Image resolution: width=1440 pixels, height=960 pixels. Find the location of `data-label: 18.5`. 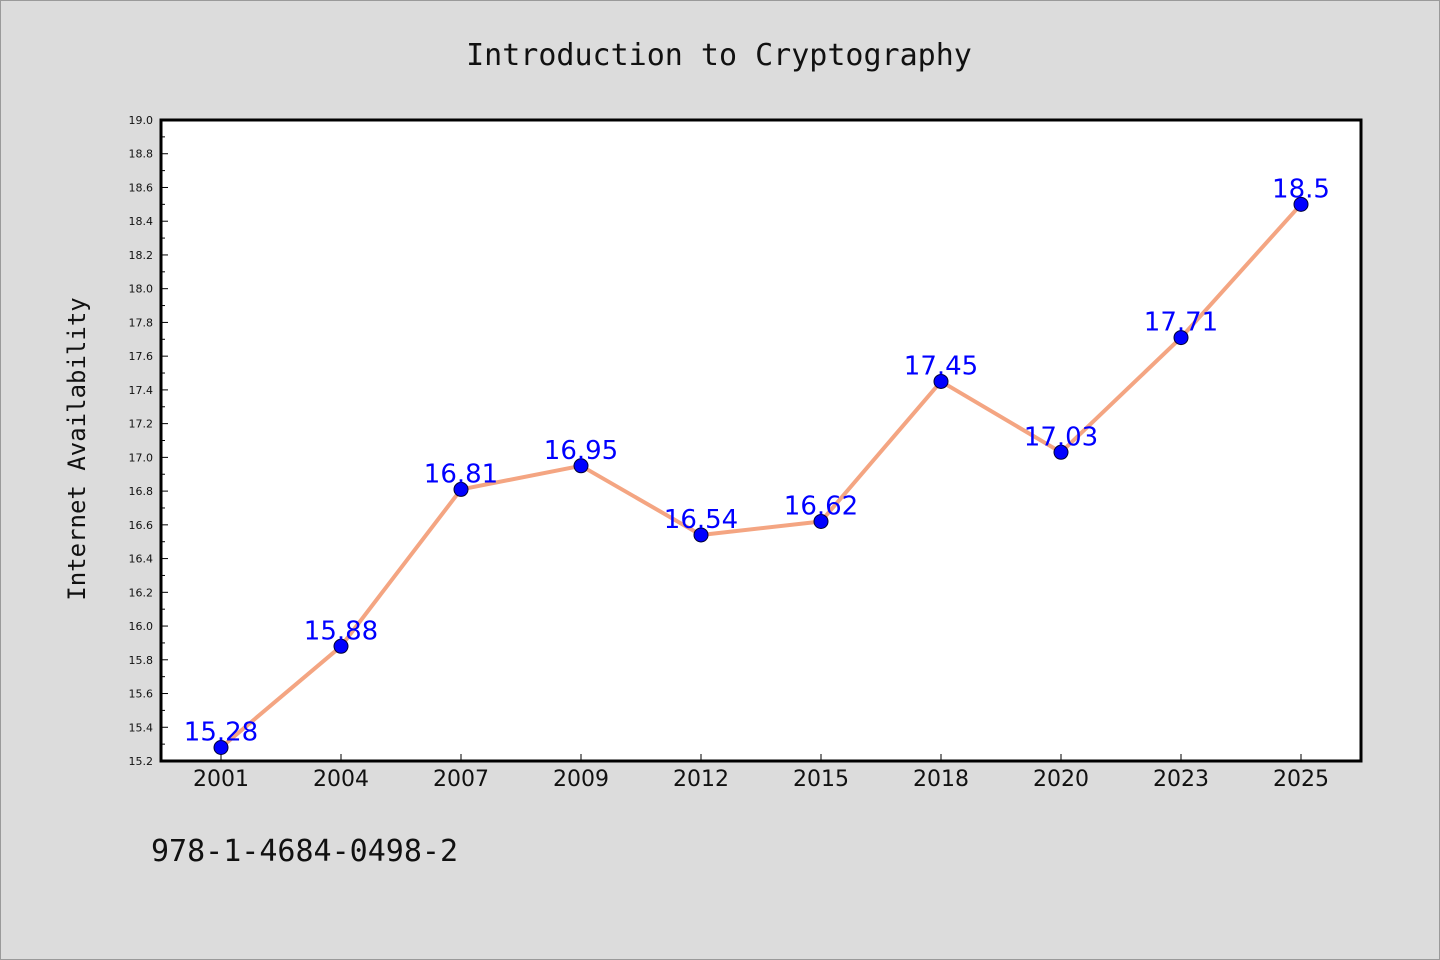

data-label: 18.5 is located at coordinates (1301, 189).